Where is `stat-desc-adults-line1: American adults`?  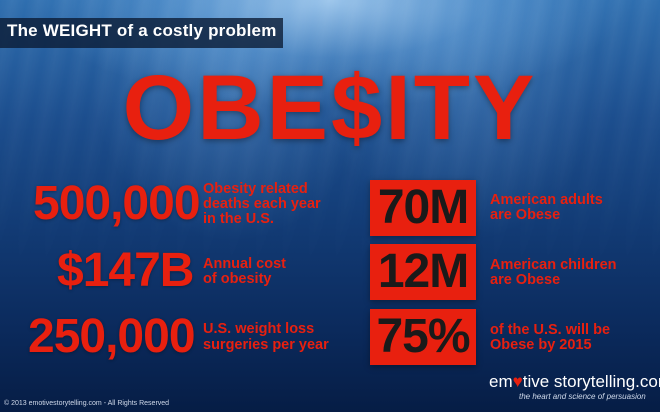
stat-desc-adults-line1: American adults is located at coordinates (546, 200).